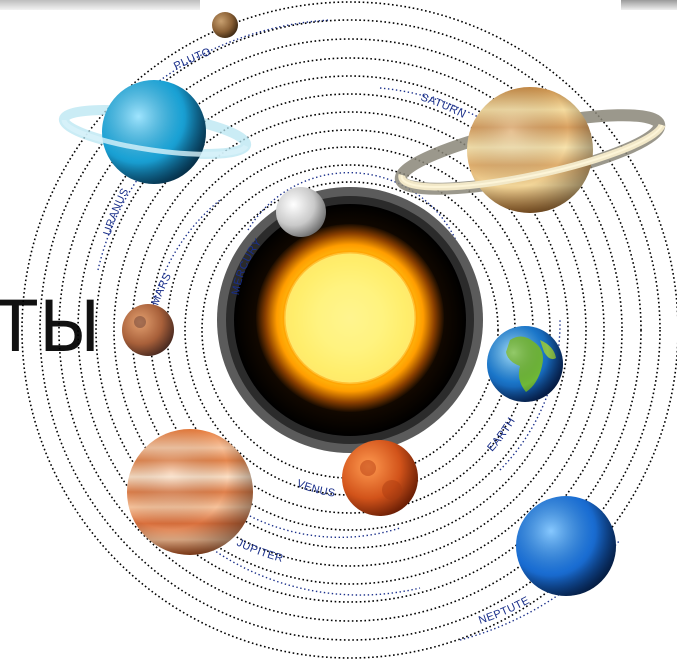 The image size is (677, 661). I want to click on mars-planet, so click(148, 330).